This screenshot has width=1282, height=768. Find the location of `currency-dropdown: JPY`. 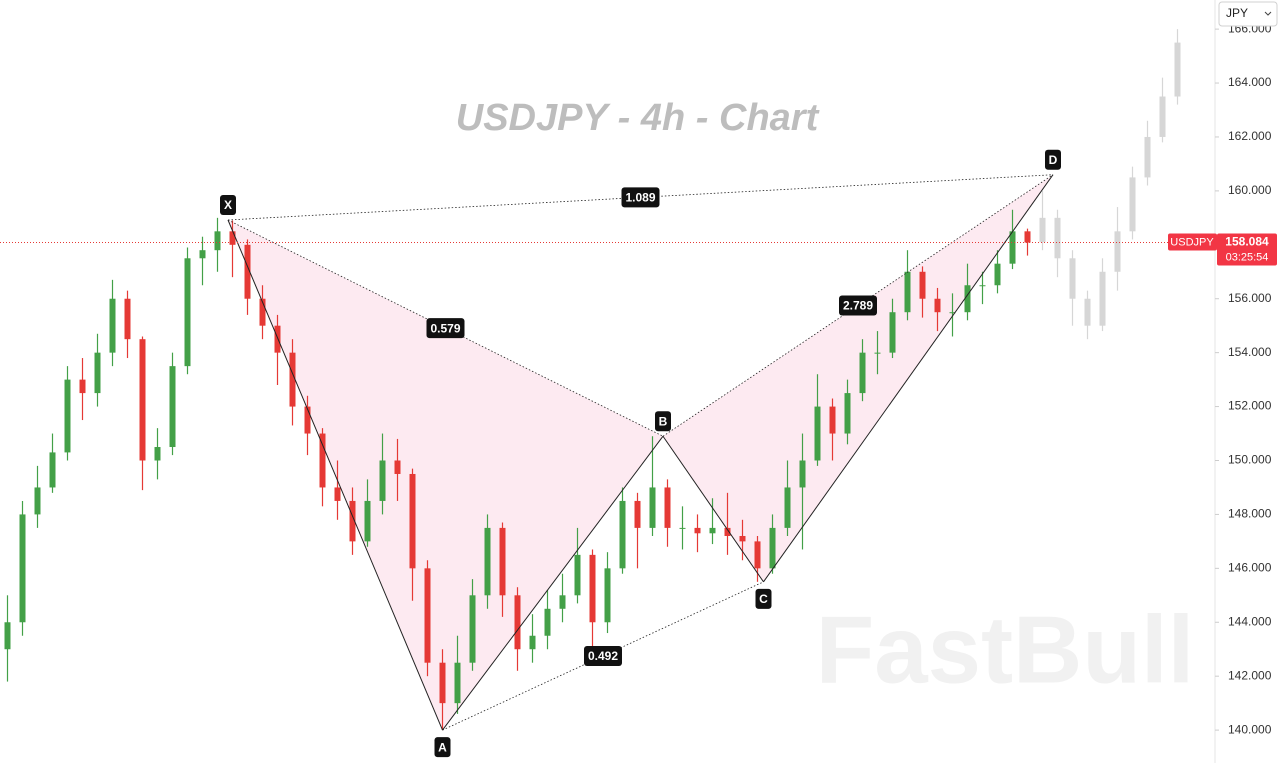

currency-dropdown: JPY is located at coordinates (1248, 14).